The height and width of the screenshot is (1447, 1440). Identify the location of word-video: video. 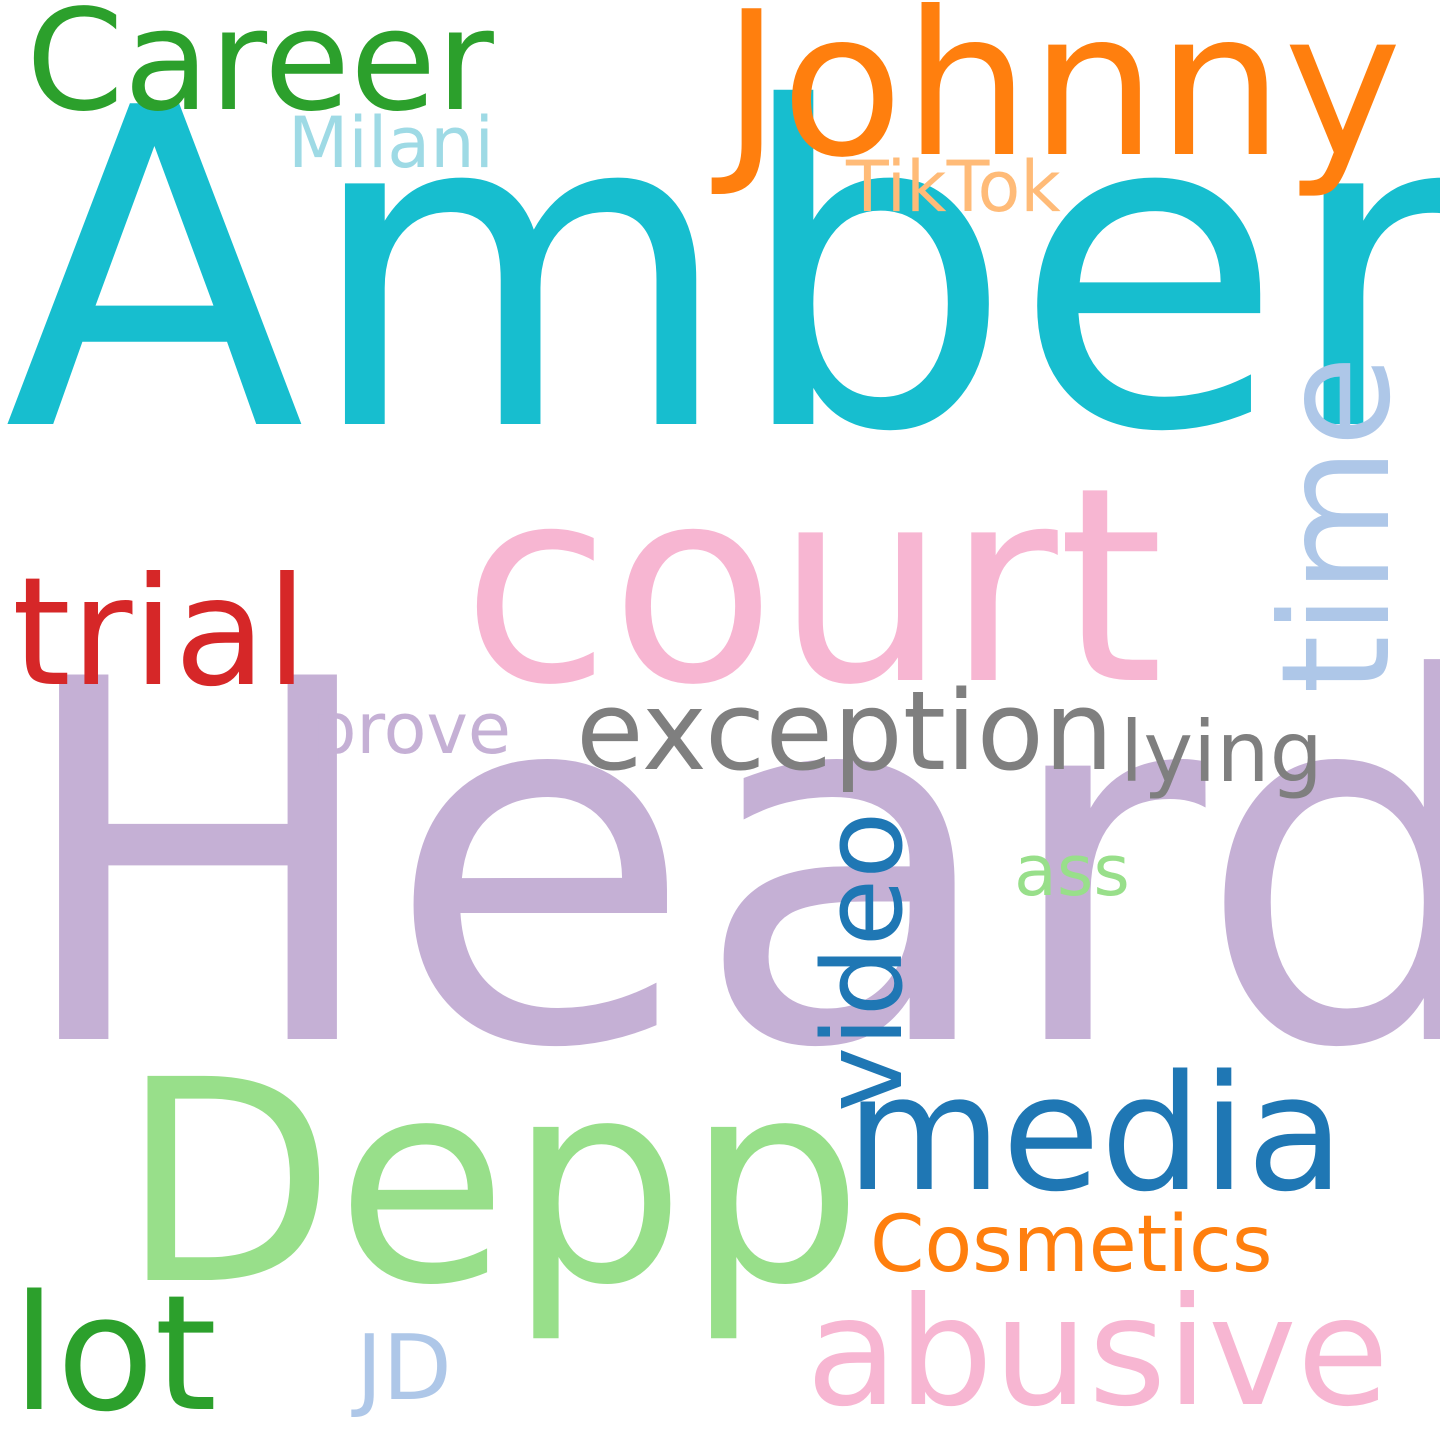
(863, 961).